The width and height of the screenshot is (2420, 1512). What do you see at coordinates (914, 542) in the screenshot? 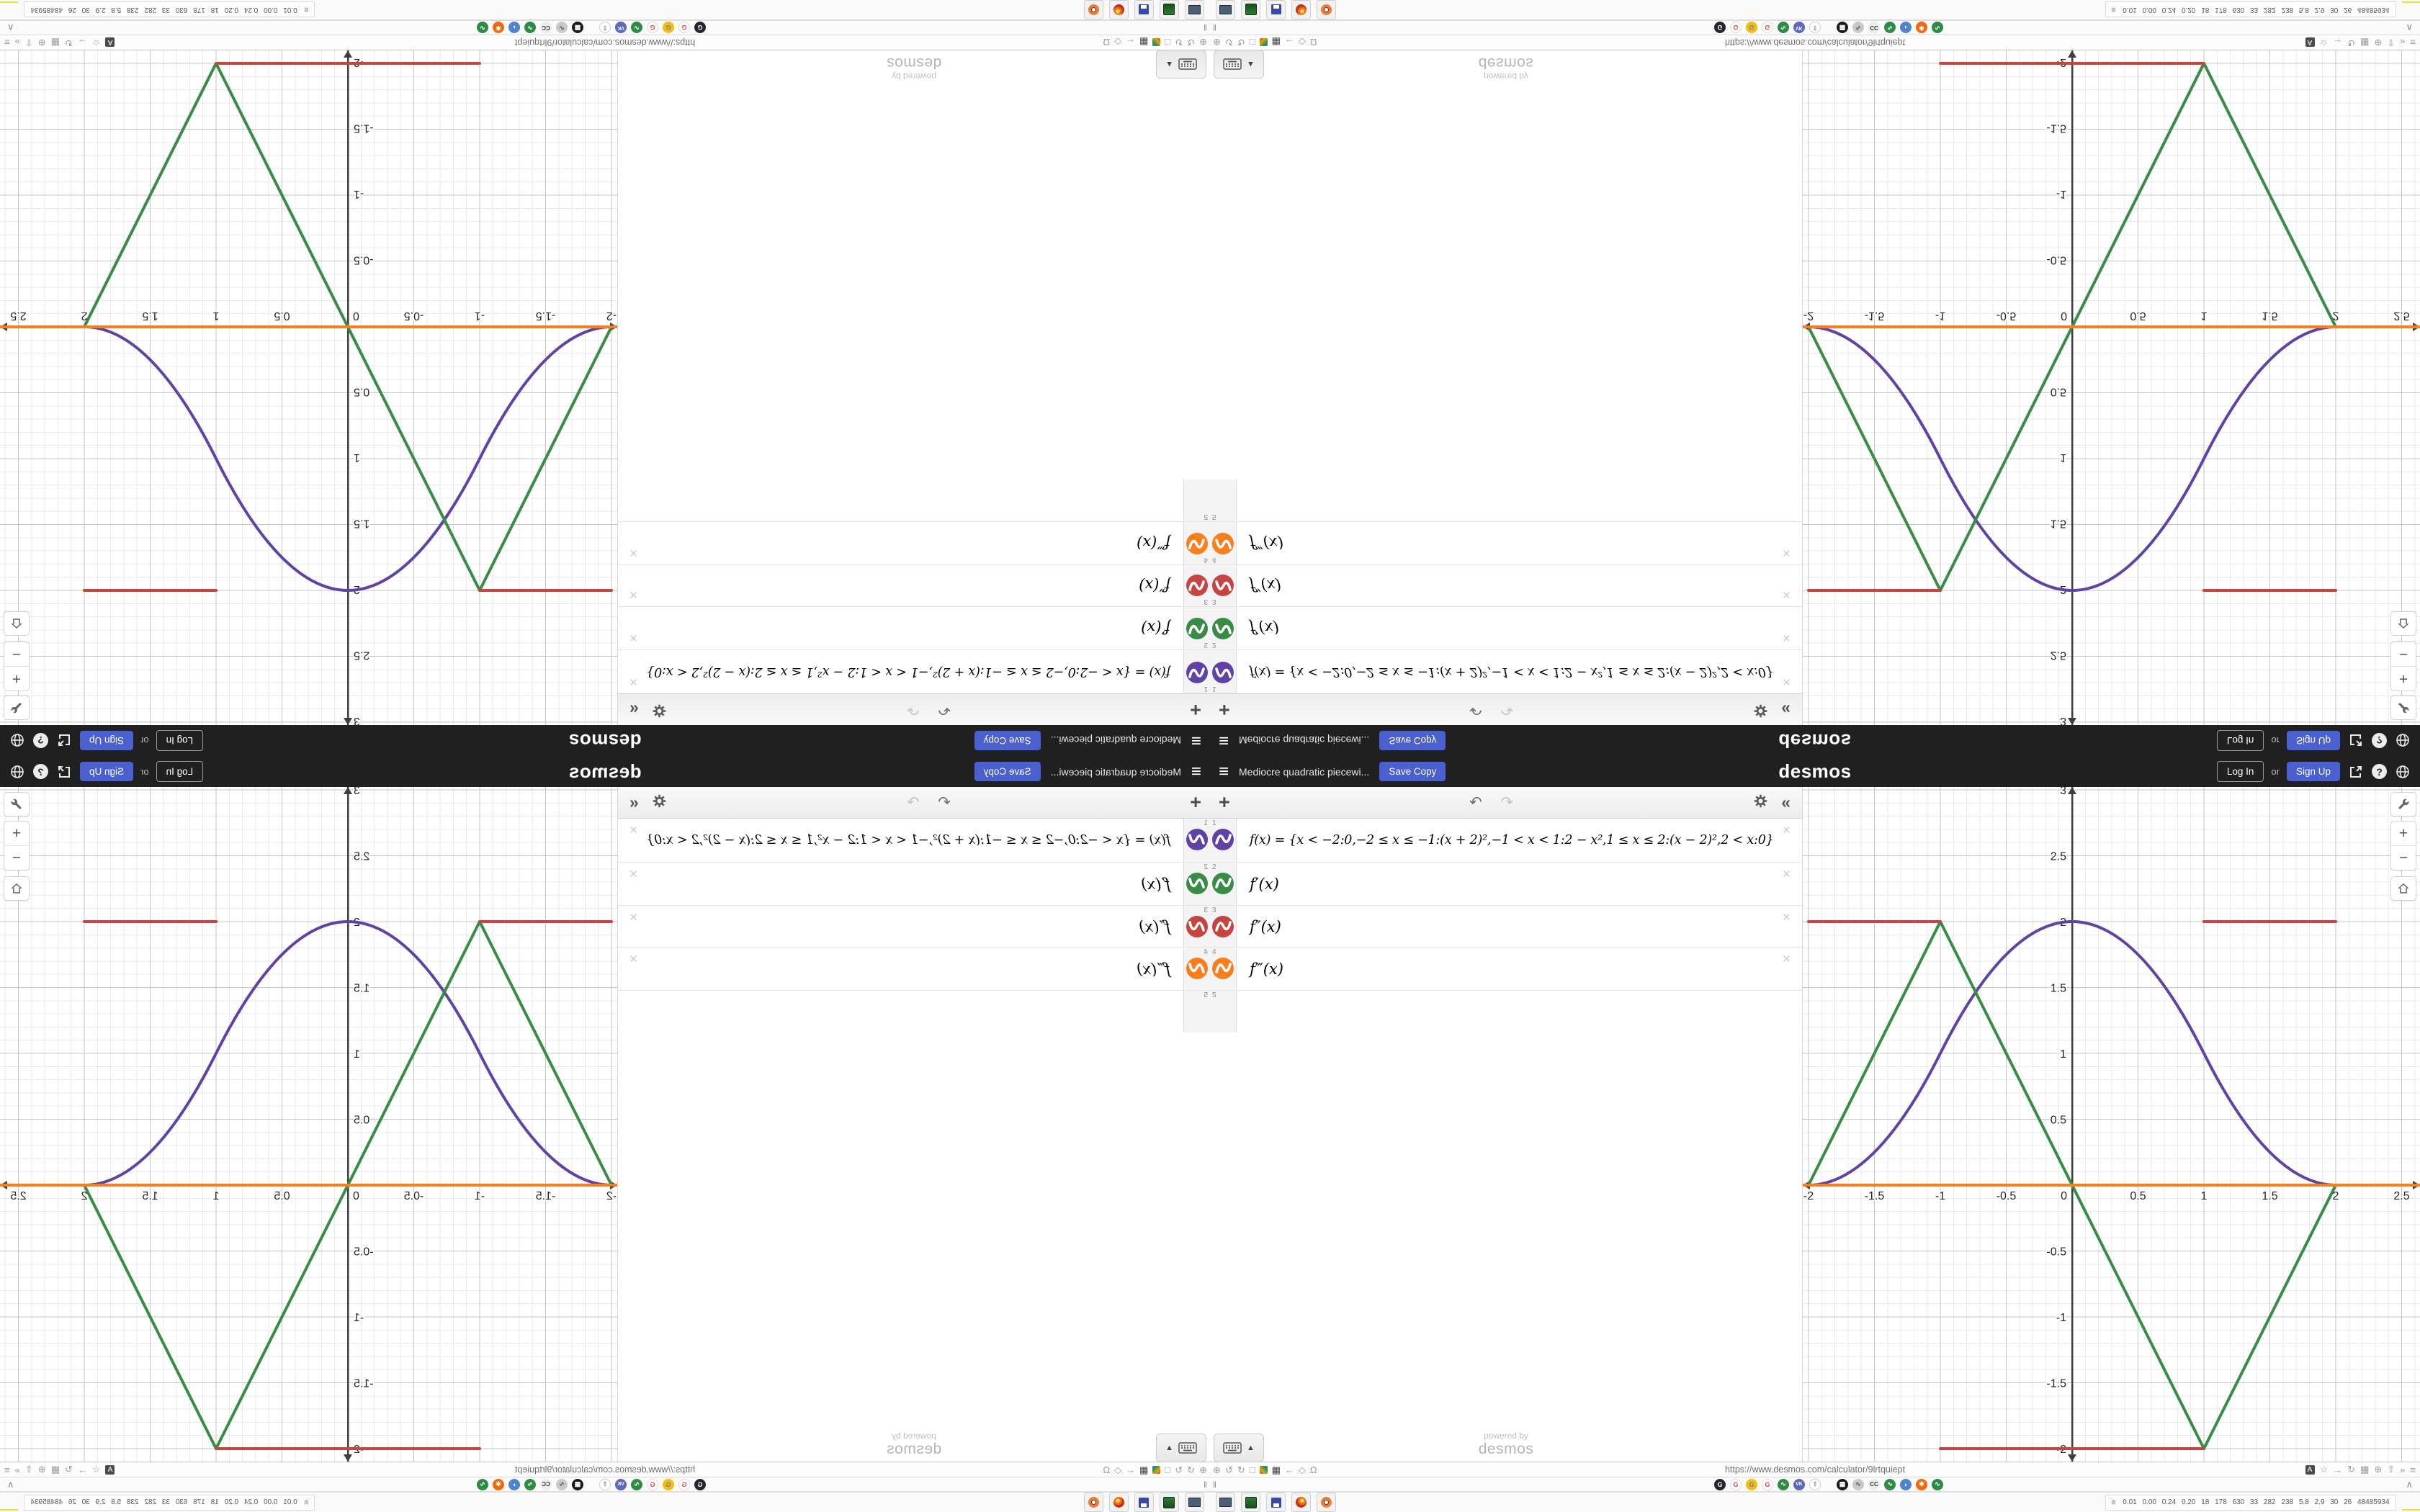
I see `expression-row: 4 f‴(x) ×` at bounding box center [914, 542].